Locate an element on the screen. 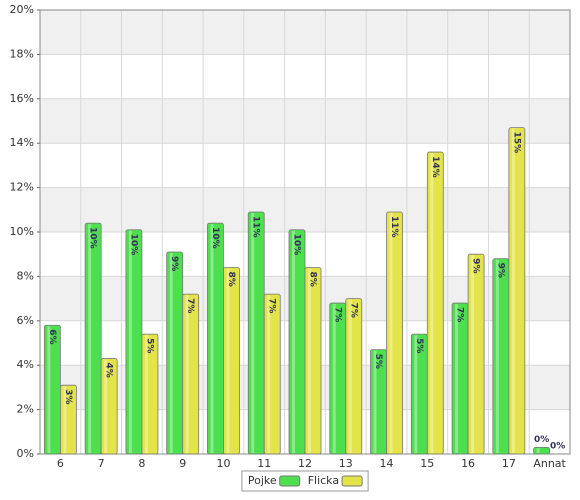  x-tick-label: 13 is located at coordinates (346, 463).